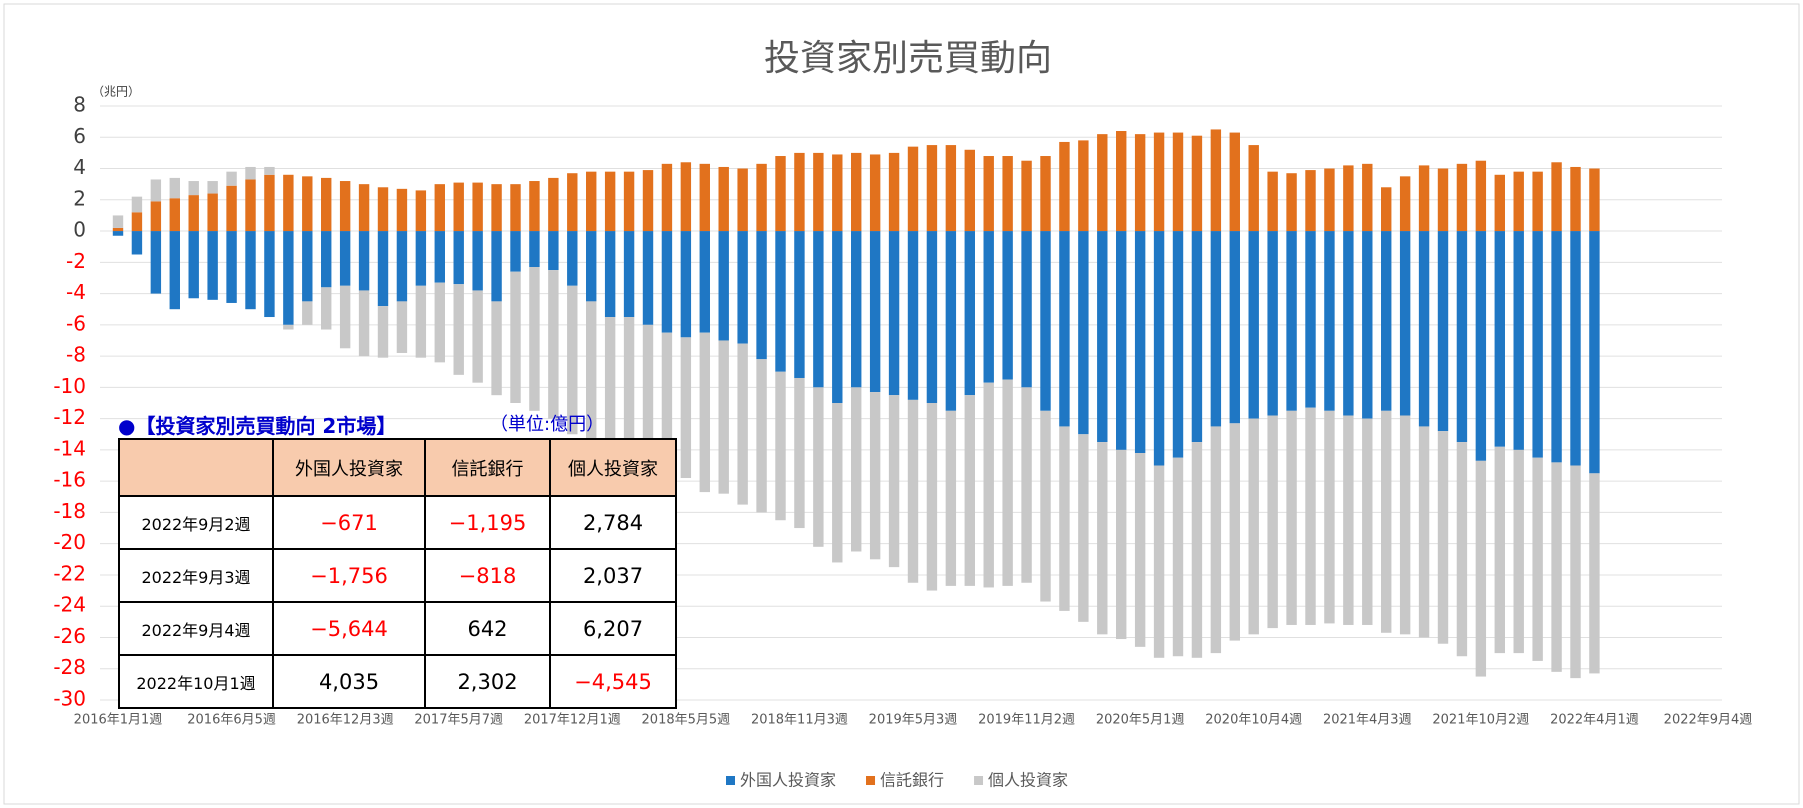  I want to click on x-tick-label: 2016年1月1週, so click(118, 720).